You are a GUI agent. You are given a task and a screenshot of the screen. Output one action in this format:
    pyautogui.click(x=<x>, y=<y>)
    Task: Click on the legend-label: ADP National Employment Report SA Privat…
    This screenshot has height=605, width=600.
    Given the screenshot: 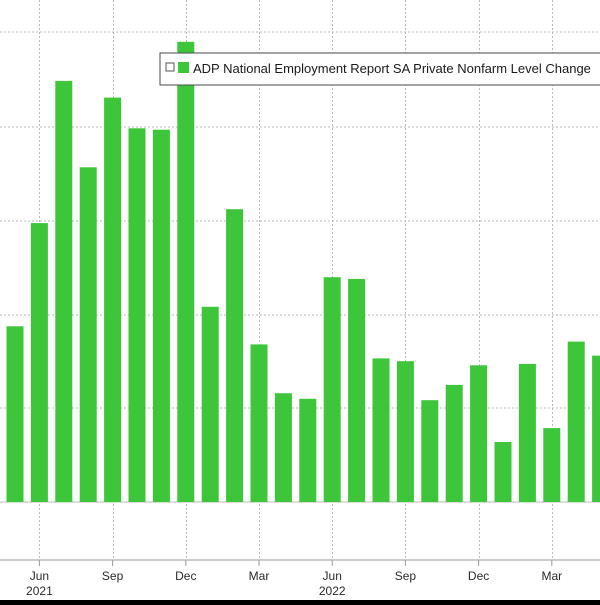 What is the action you would take?
    pyautogui.click(x=392, y=68)
    